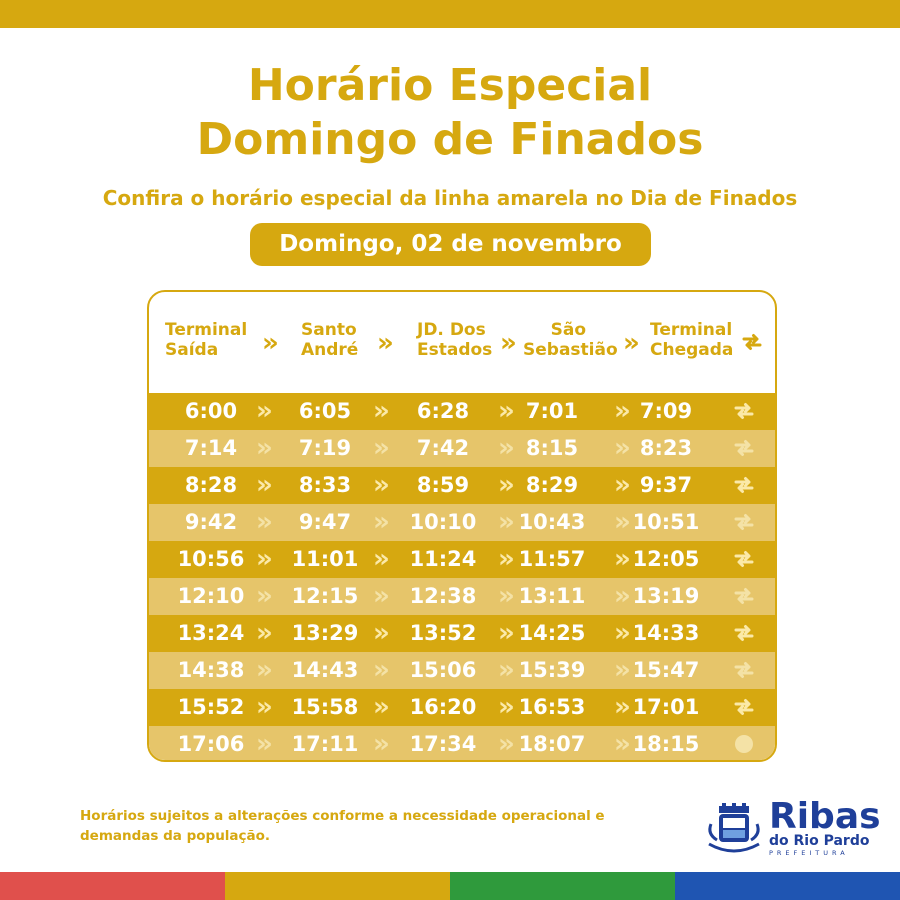 This screenshot has height=900, width=900. Describe the element at coordinates (325, 411) in the screenshot. I see `time-cell: 6:05` at that location.